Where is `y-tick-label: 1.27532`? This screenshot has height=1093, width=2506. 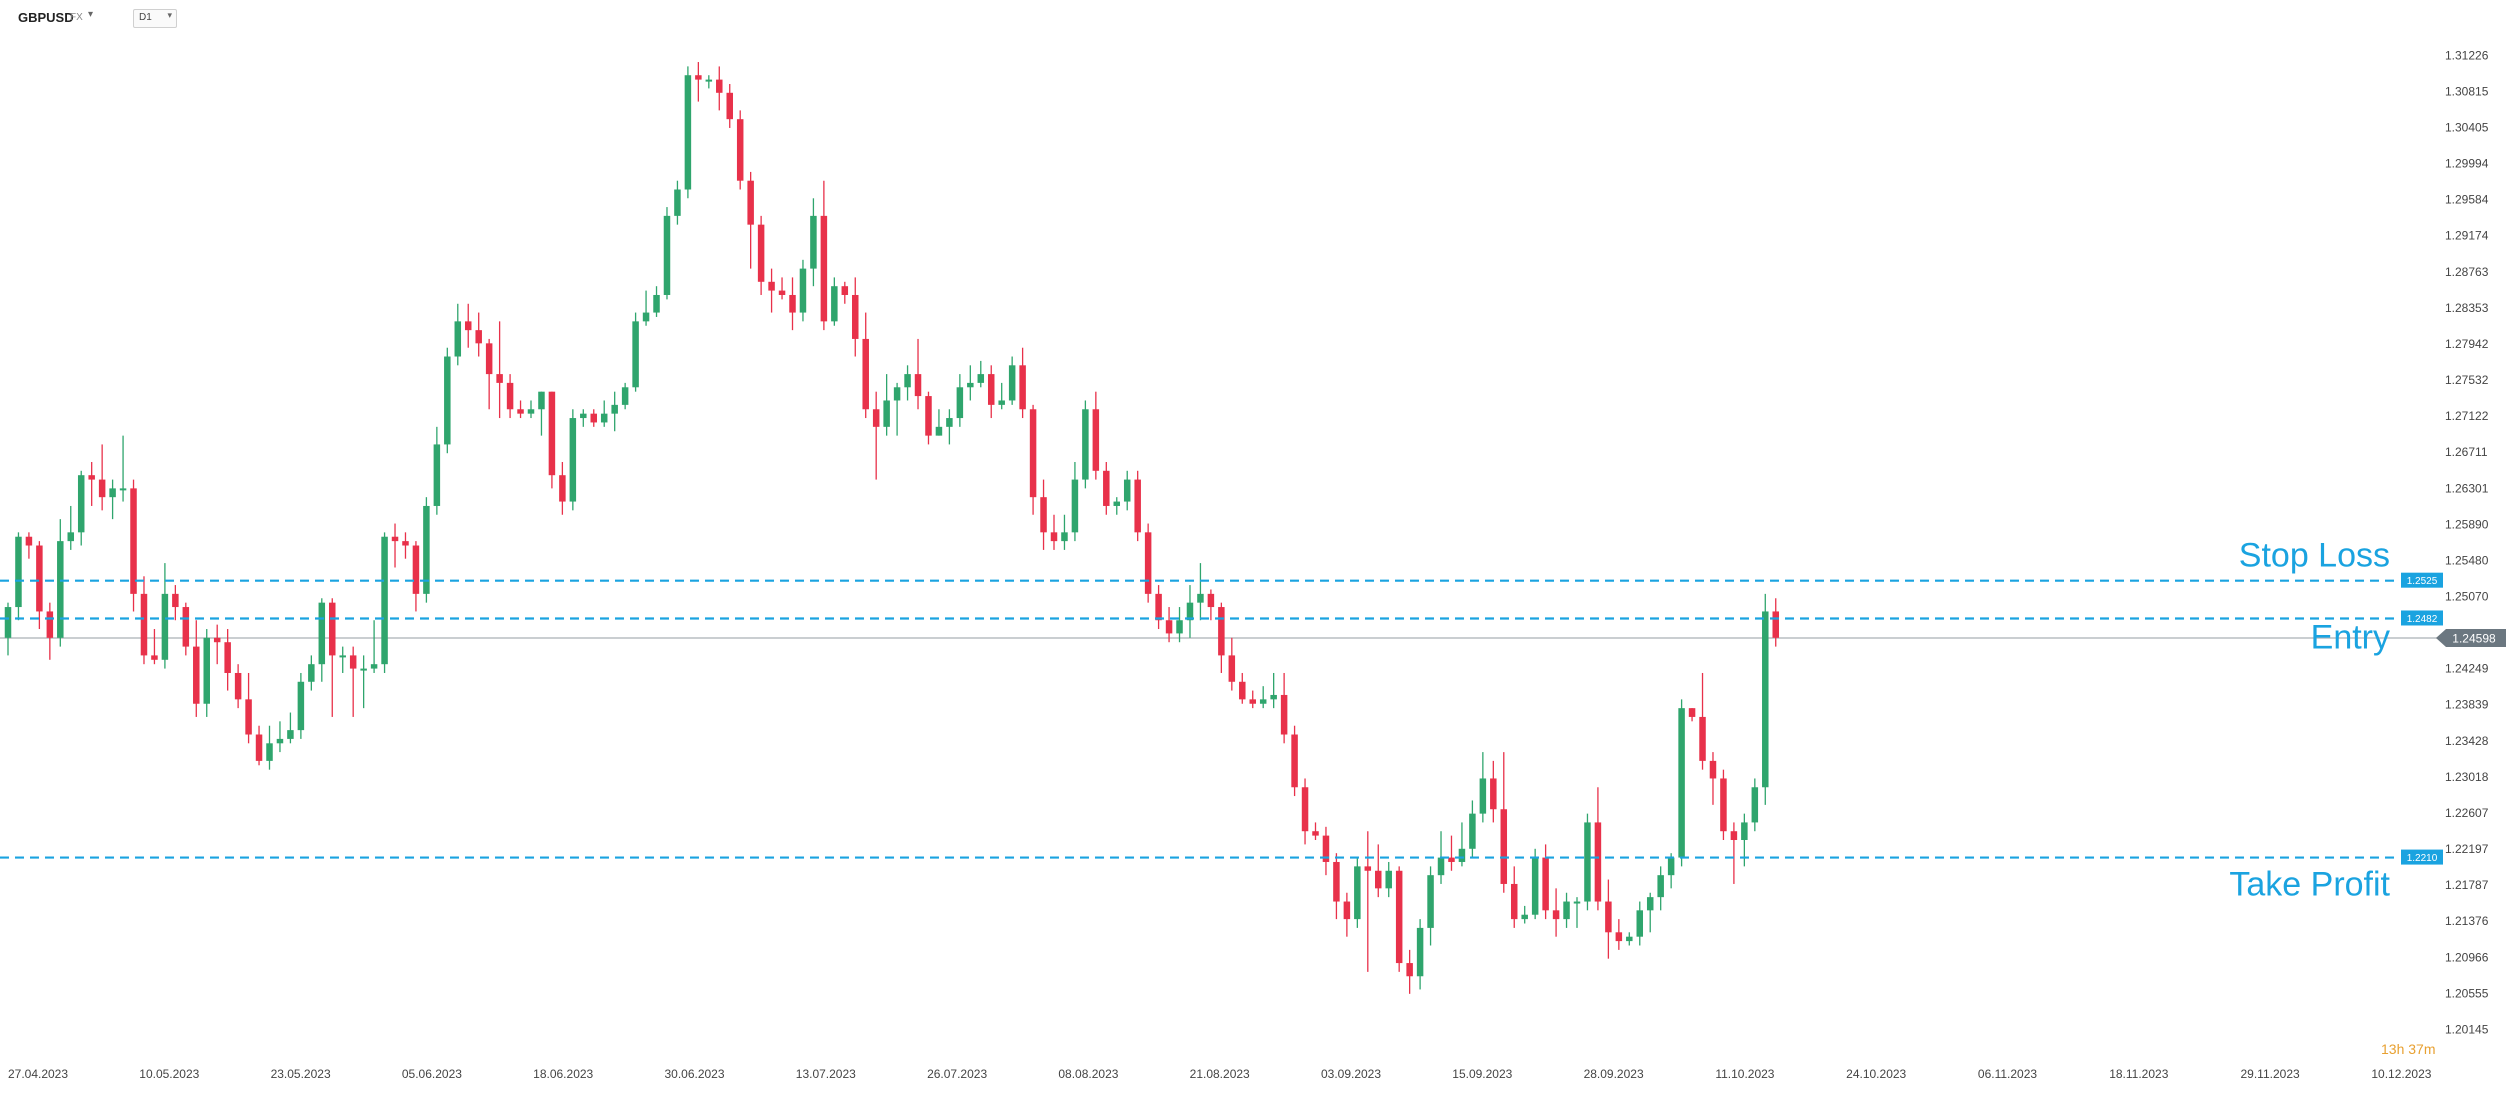
y-tick-label: 1.27532 is located at coordinates (2467, 380).